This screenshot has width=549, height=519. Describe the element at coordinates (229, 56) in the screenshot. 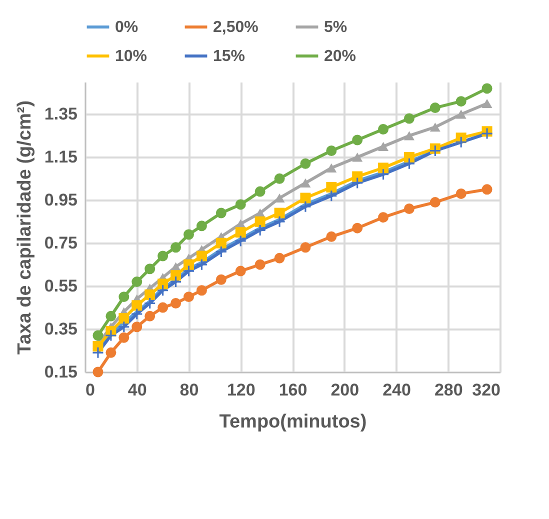

I see `legend-label: 15%` at that location.